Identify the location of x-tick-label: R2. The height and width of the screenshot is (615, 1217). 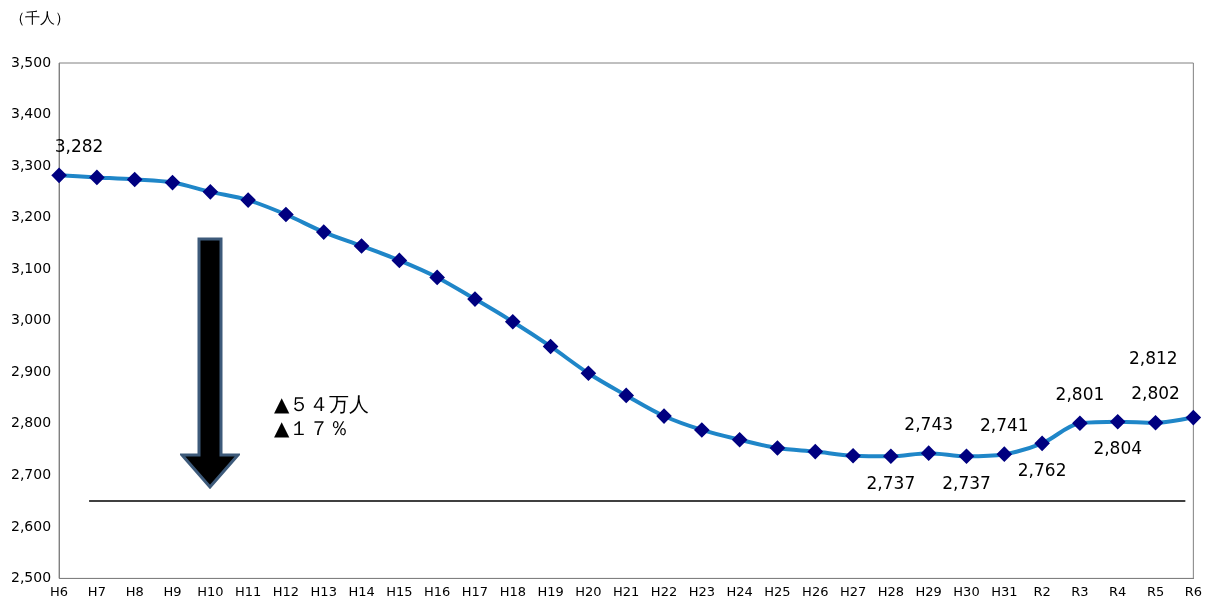
(1042, 591).